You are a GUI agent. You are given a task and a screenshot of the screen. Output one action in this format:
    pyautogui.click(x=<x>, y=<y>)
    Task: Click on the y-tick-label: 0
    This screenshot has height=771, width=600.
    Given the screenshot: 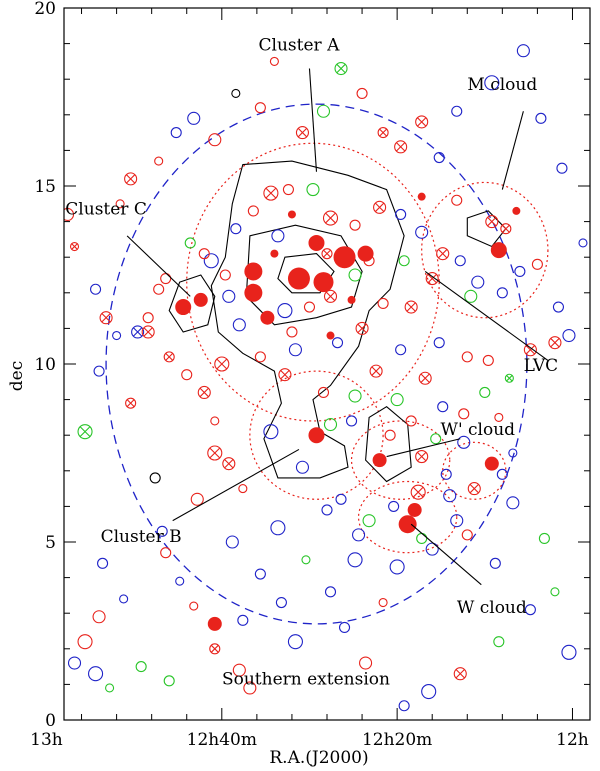 What is the action you would take?
    pyautogui.click(x=50, y=721)
    